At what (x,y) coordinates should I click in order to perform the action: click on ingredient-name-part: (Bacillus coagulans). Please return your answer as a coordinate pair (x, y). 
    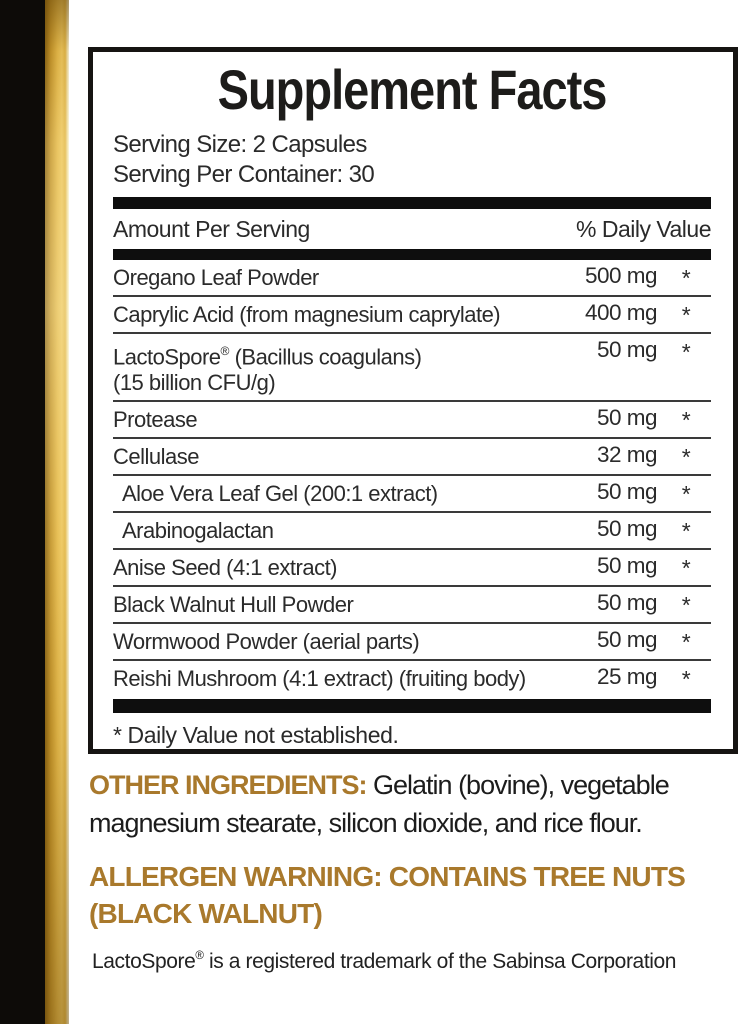
    Looking at the image, I should click on (325, 357).